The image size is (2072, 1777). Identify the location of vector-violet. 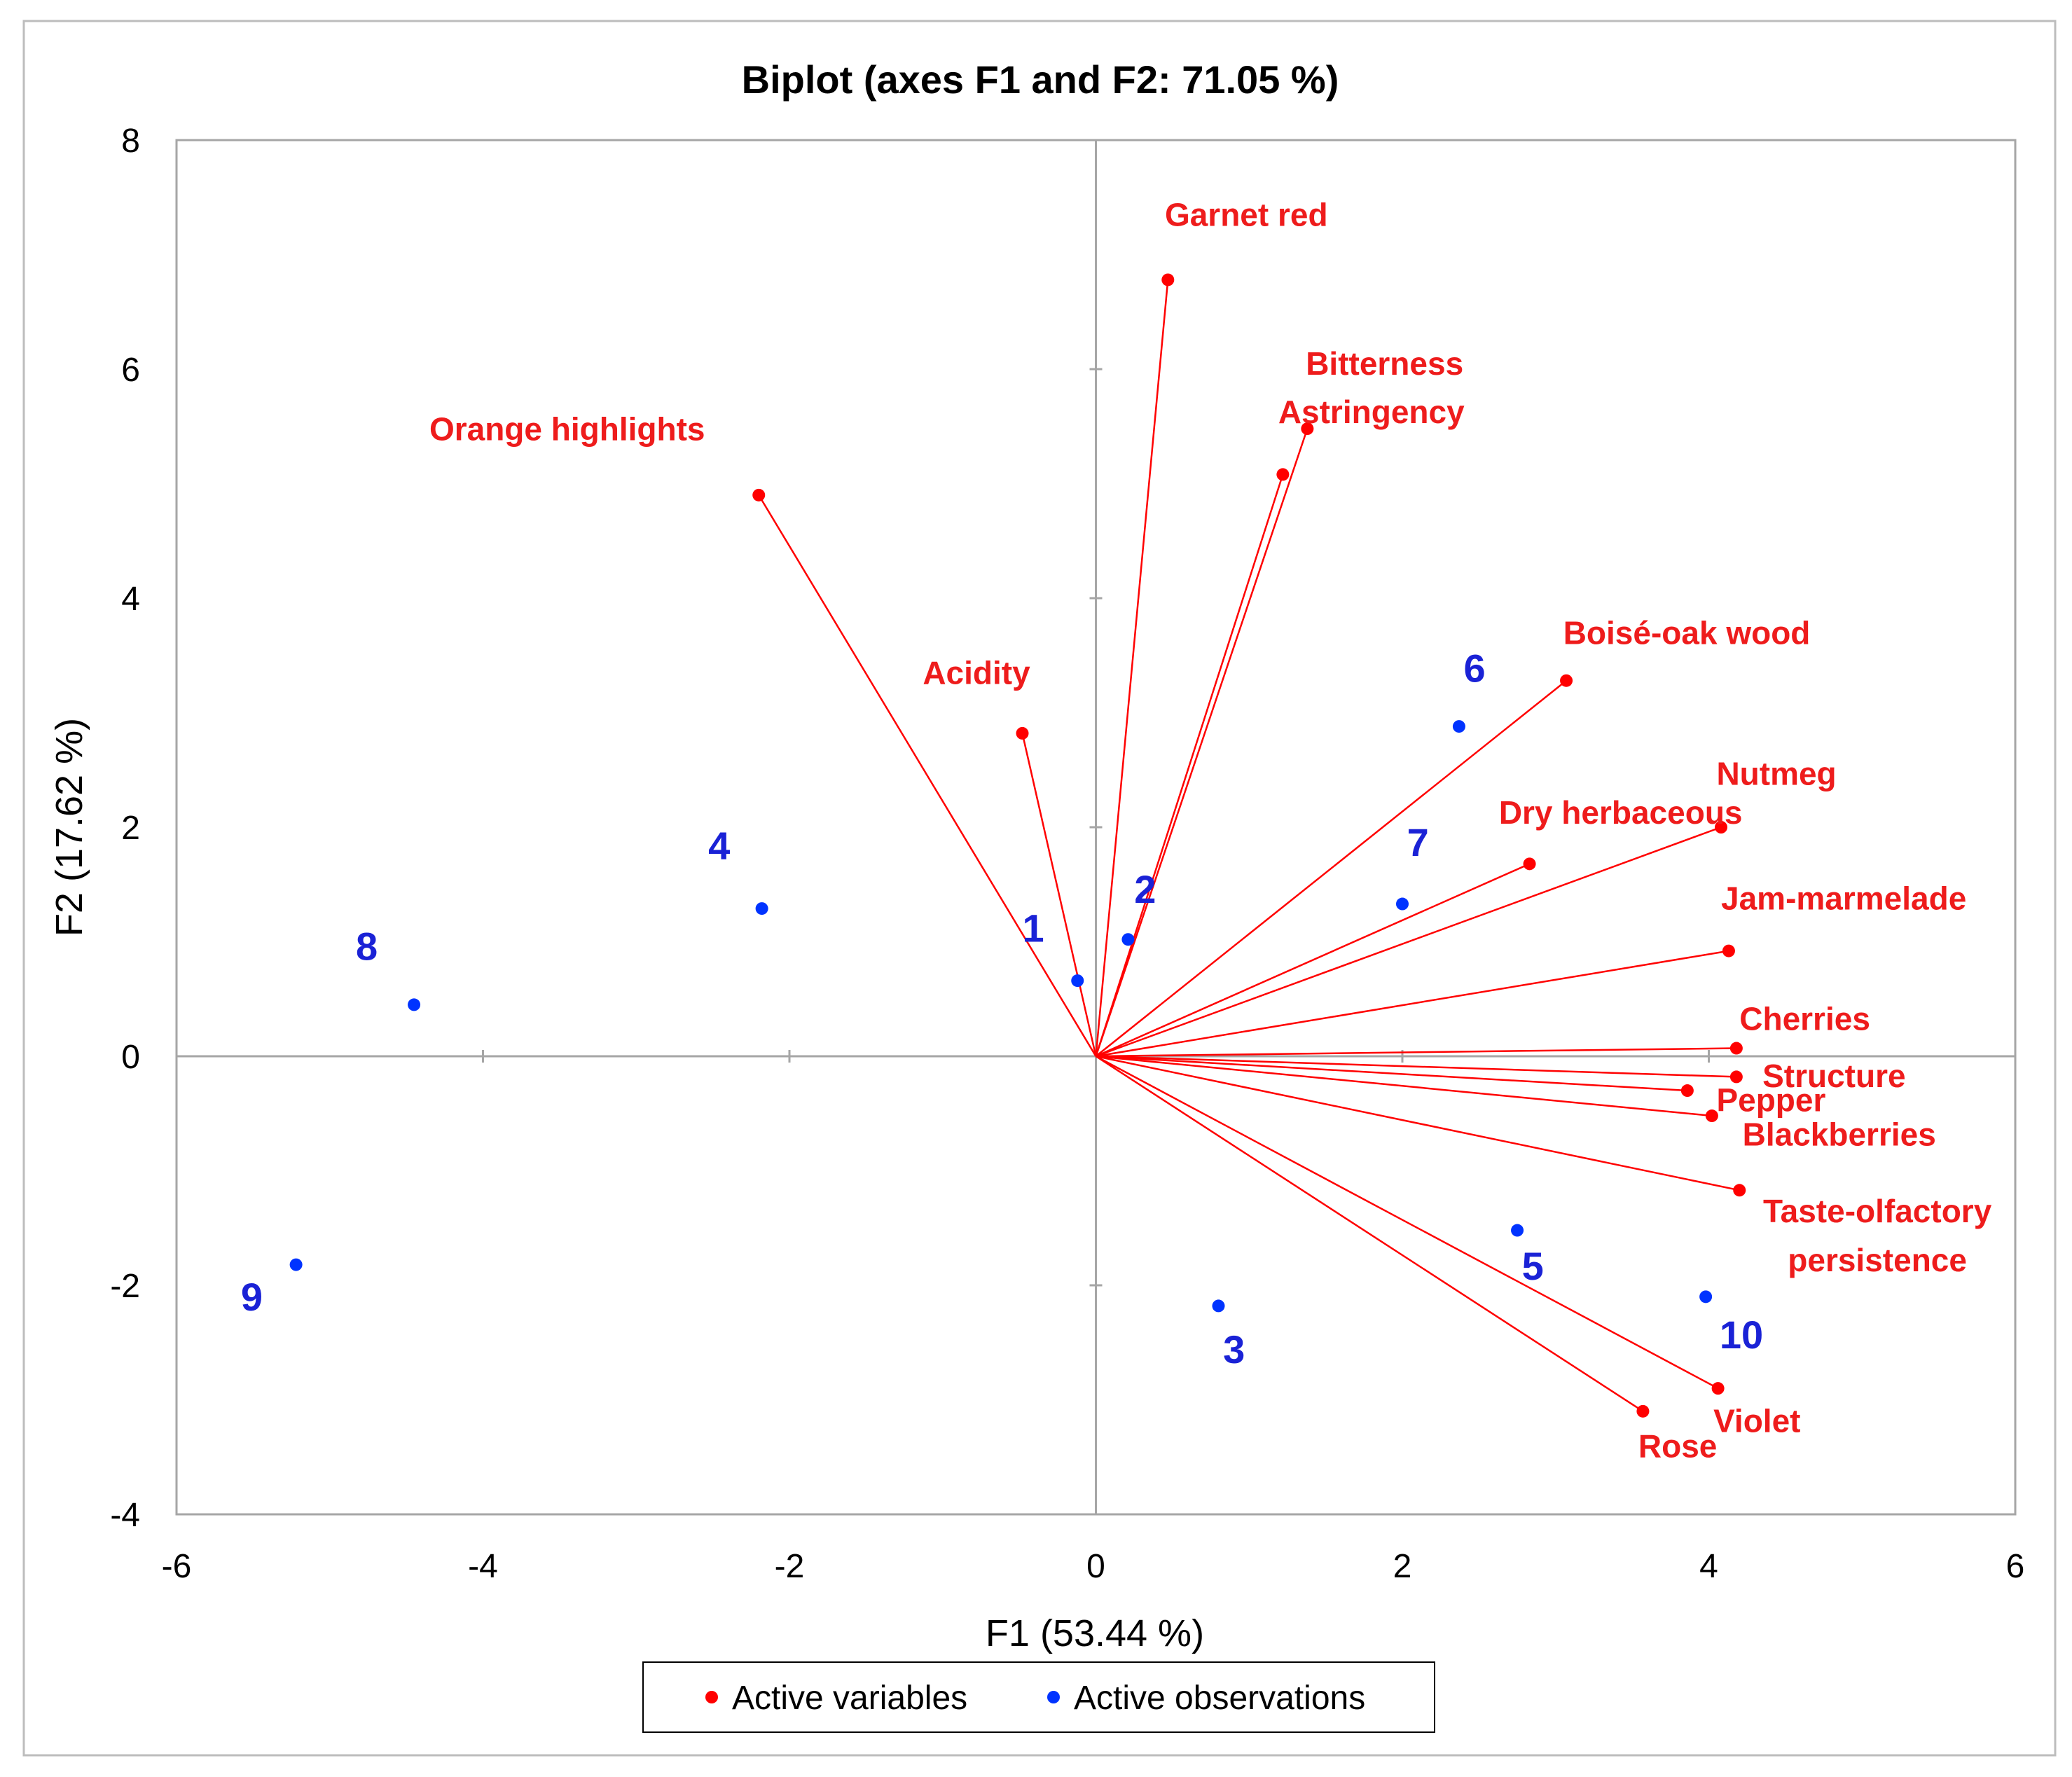
(1407, 1222).